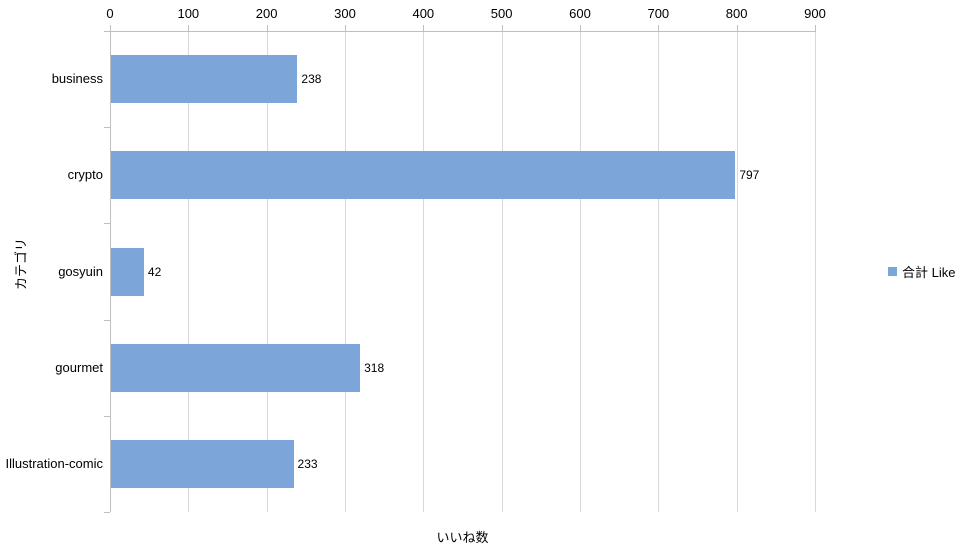 The image size is (967, 552). I want to click on bar-illustration-comic, so click(202, 463).